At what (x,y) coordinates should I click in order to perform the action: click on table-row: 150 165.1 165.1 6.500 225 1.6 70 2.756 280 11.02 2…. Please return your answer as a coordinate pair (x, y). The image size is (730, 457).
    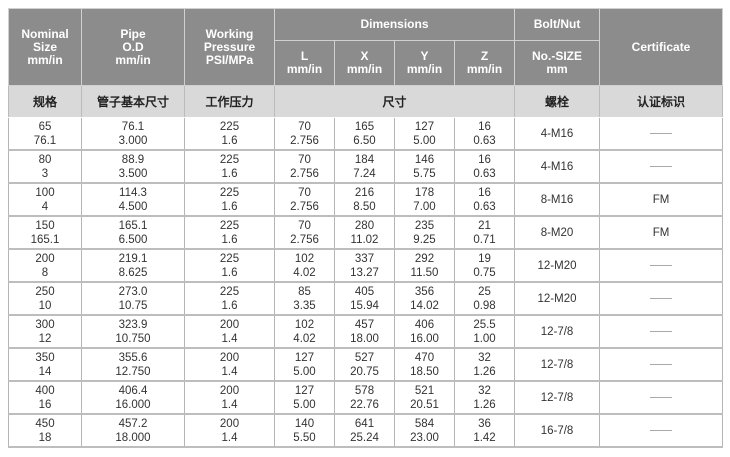
    Looking at the image, I should click on (366, 232).